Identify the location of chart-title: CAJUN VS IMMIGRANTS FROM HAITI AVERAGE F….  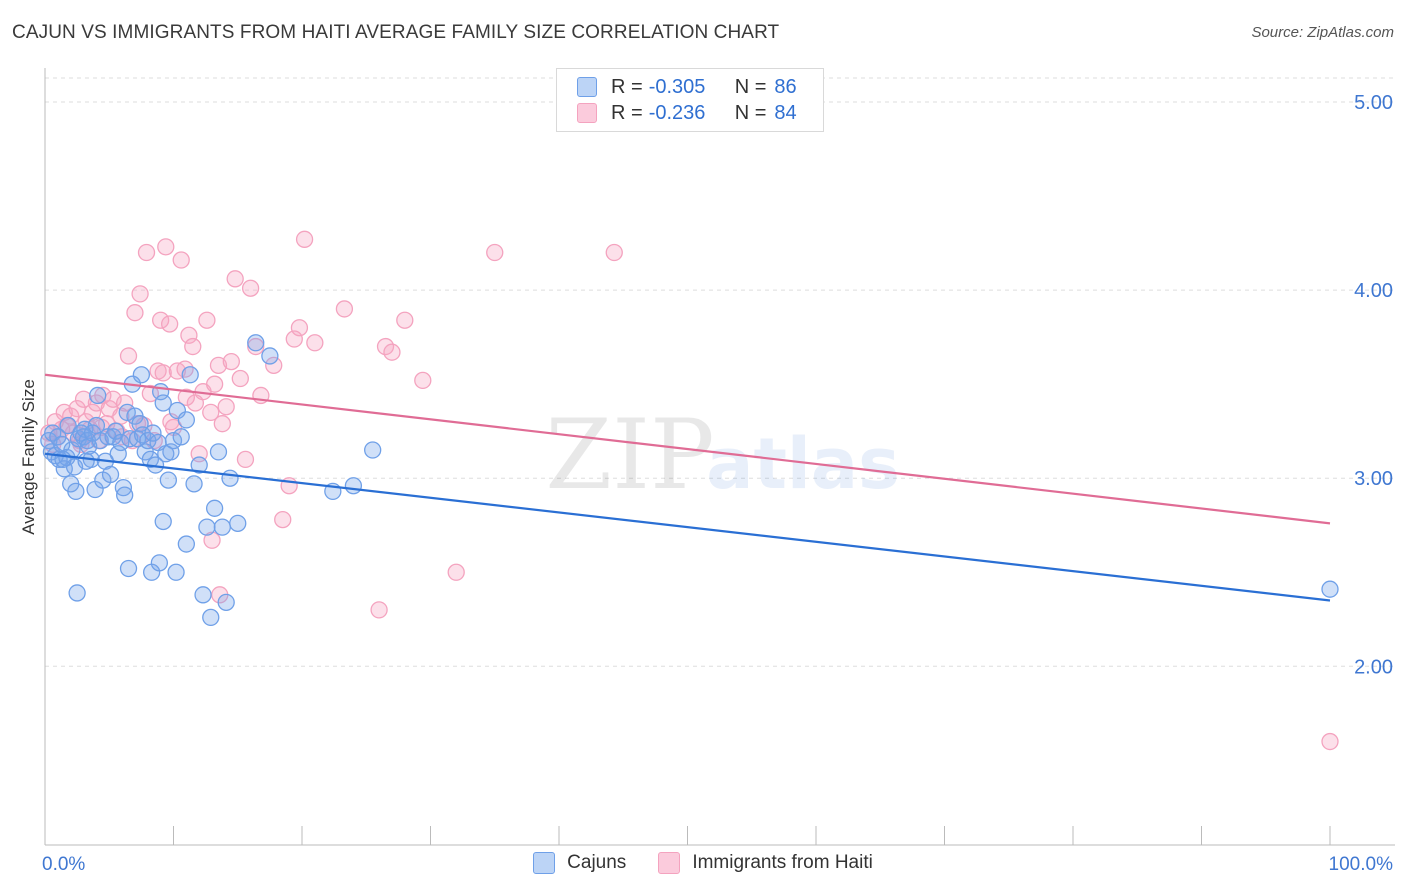
(396, 32).